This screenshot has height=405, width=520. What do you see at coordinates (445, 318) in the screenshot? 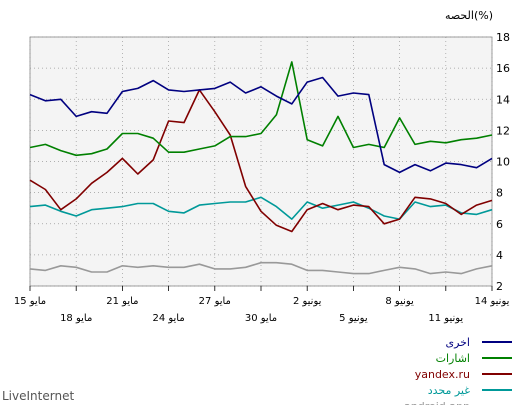
I see `x-tick-label: 11 يونيو` at bounding box center [445, 318].